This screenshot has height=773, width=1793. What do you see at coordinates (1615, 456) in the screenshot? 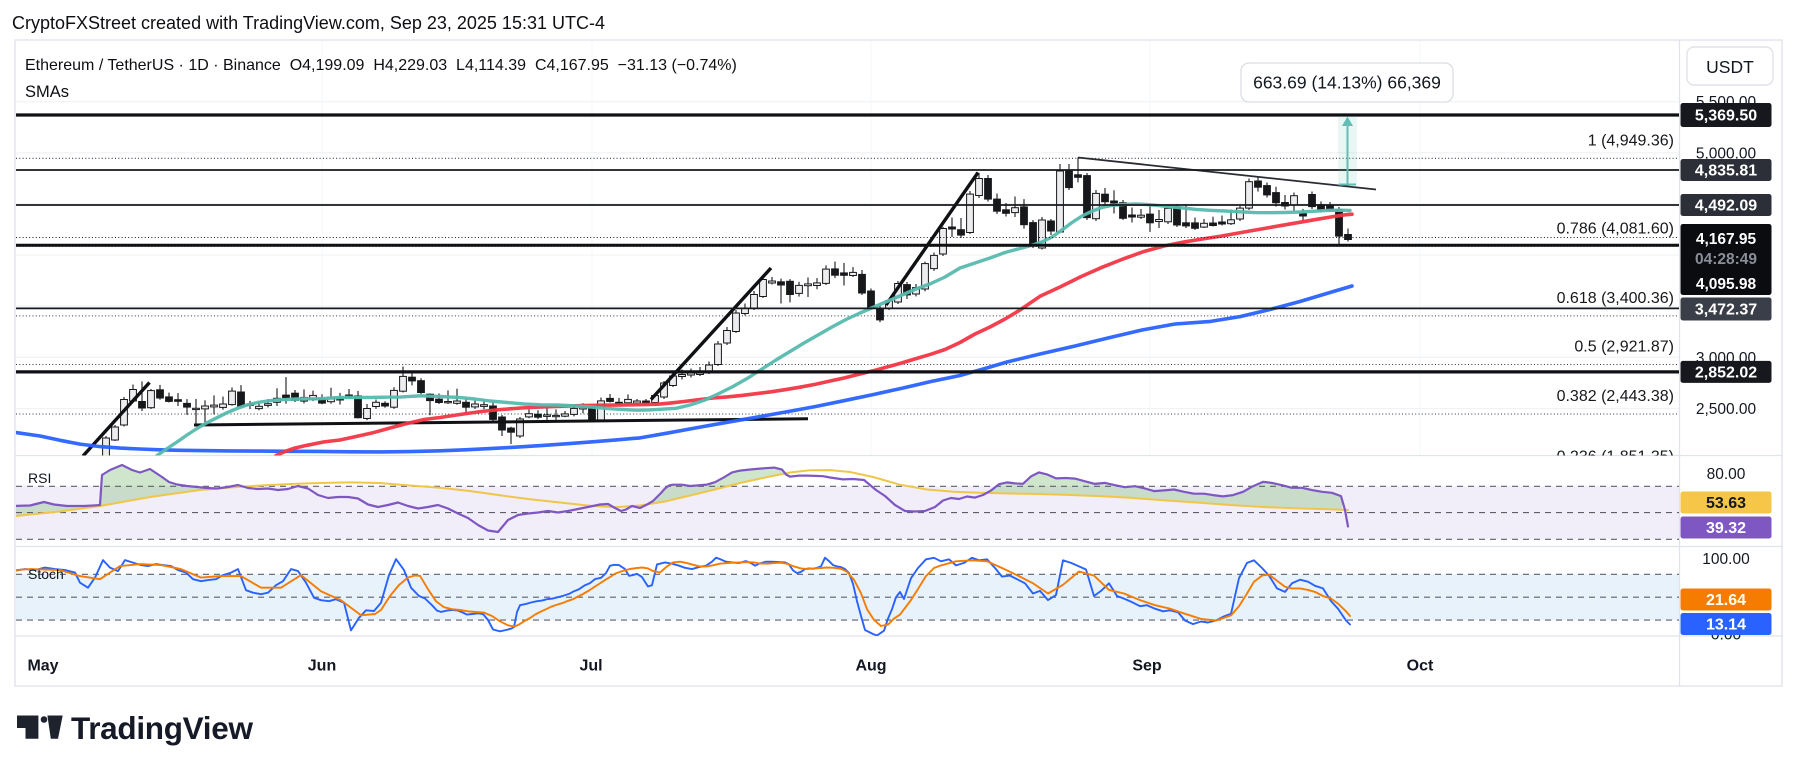
I see `svg-text: 0.236 (1,851.35)` at bounding box center [1615, 456].